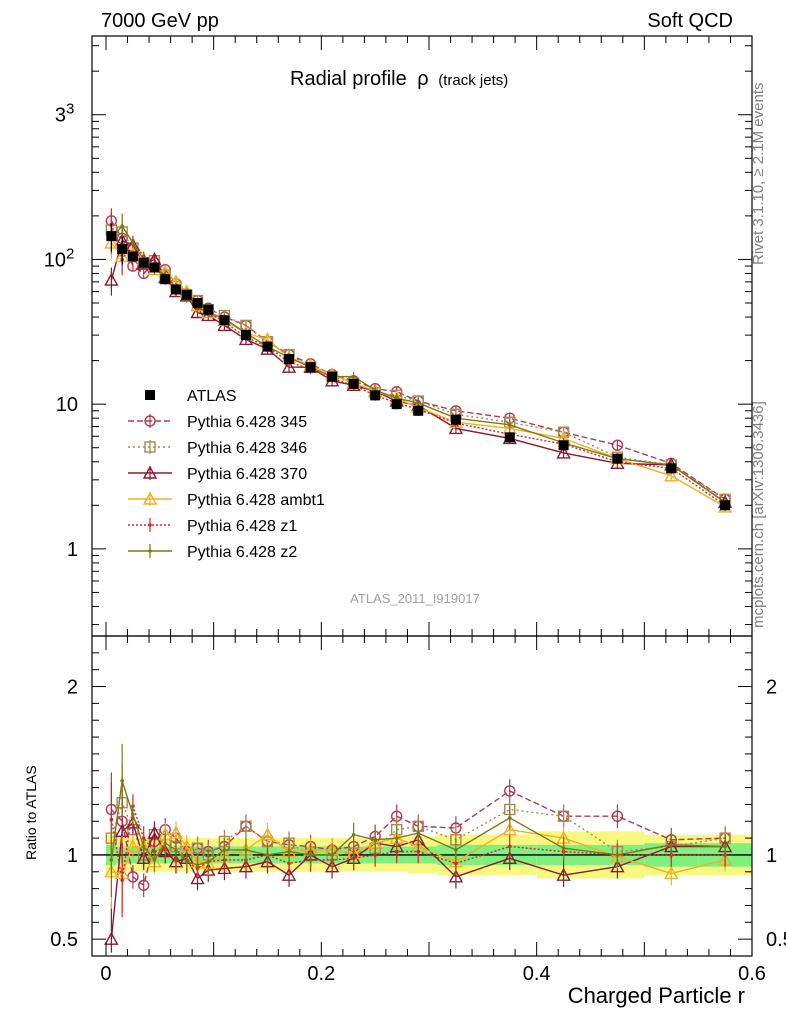  I want to click on legend-item: Pythia 6.428 z2, so click(212, 552).